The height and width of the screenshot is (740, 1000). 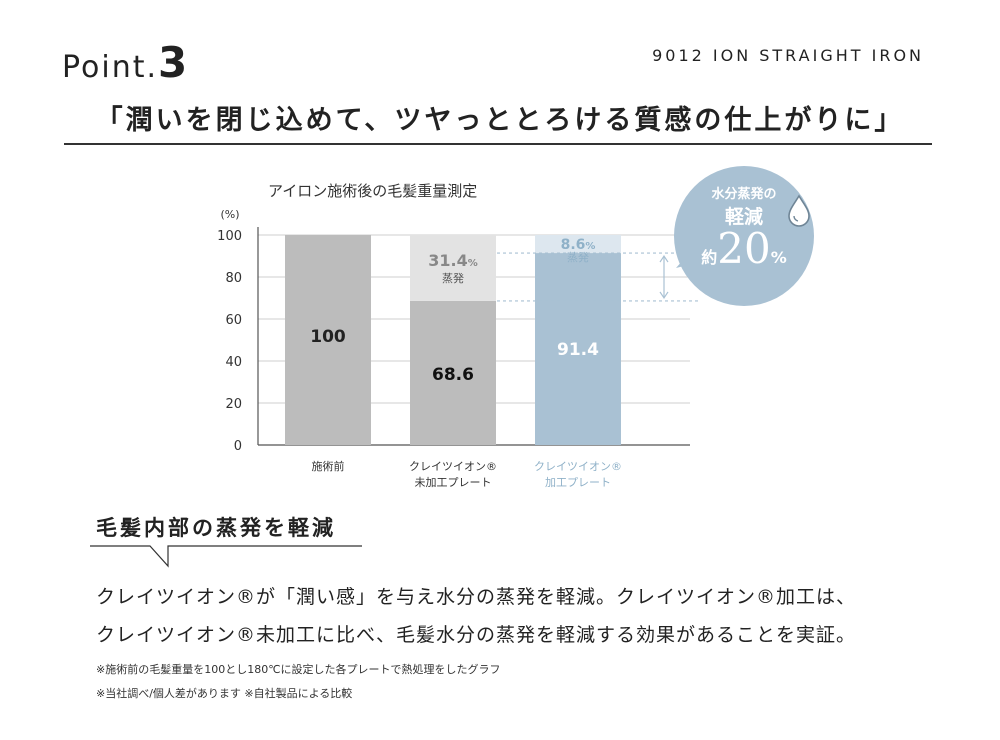 I want to click on y-axis-label: (%), so click(x=229, y=214).